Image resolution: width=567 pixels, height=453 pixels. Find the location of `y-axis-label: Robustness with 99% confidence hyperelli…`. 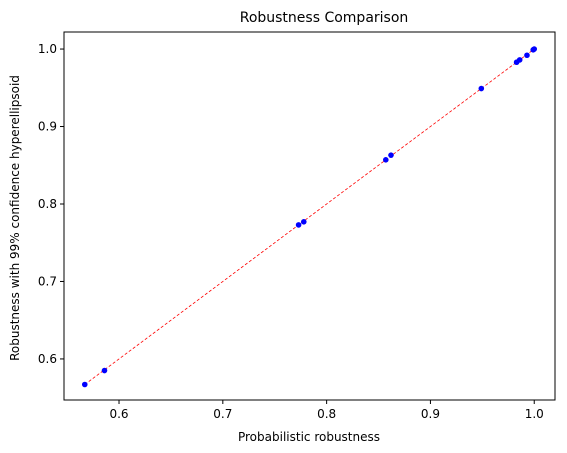

y-axis-label: Robustness with 99% confidence hyperelli… is located at coordinates (15, 218).